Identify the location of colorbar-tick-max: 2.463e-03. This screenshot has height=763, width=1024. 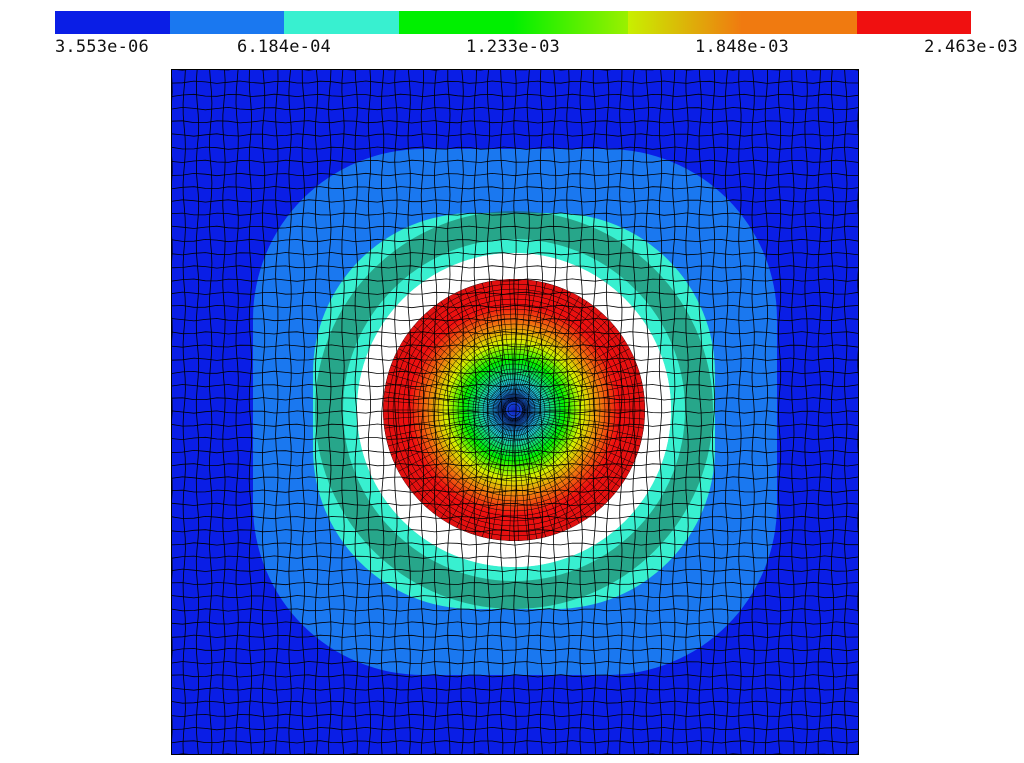
(971, 47).